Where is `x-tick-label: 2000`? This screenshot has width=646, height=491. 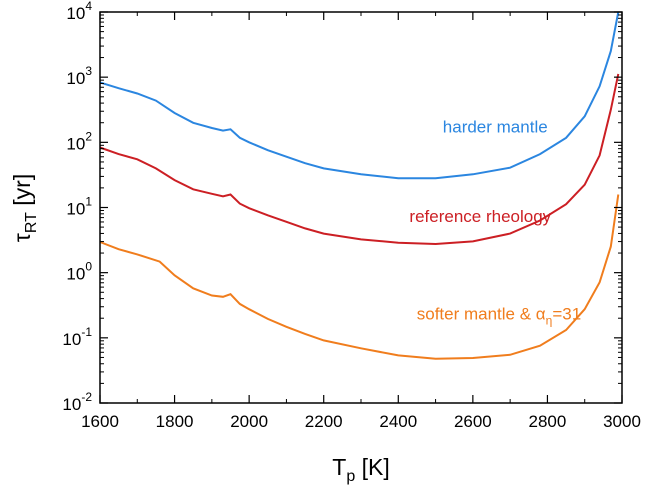 x-tick-label: 2000 is located at coordinates (249, 421).